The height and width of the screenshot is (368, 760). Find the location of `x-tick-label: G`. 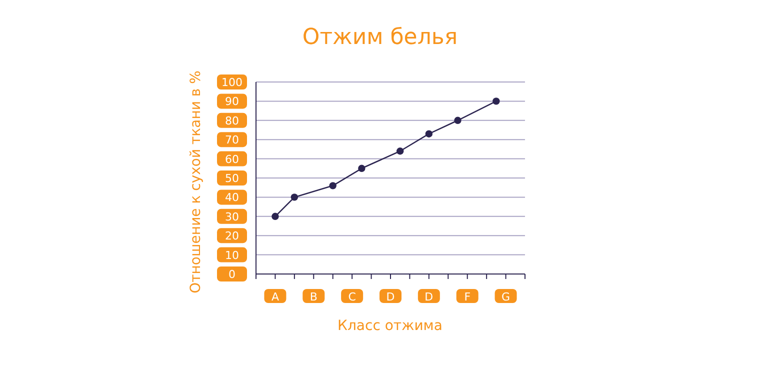

x-tick-label: G is located at coordinates (506, 297).